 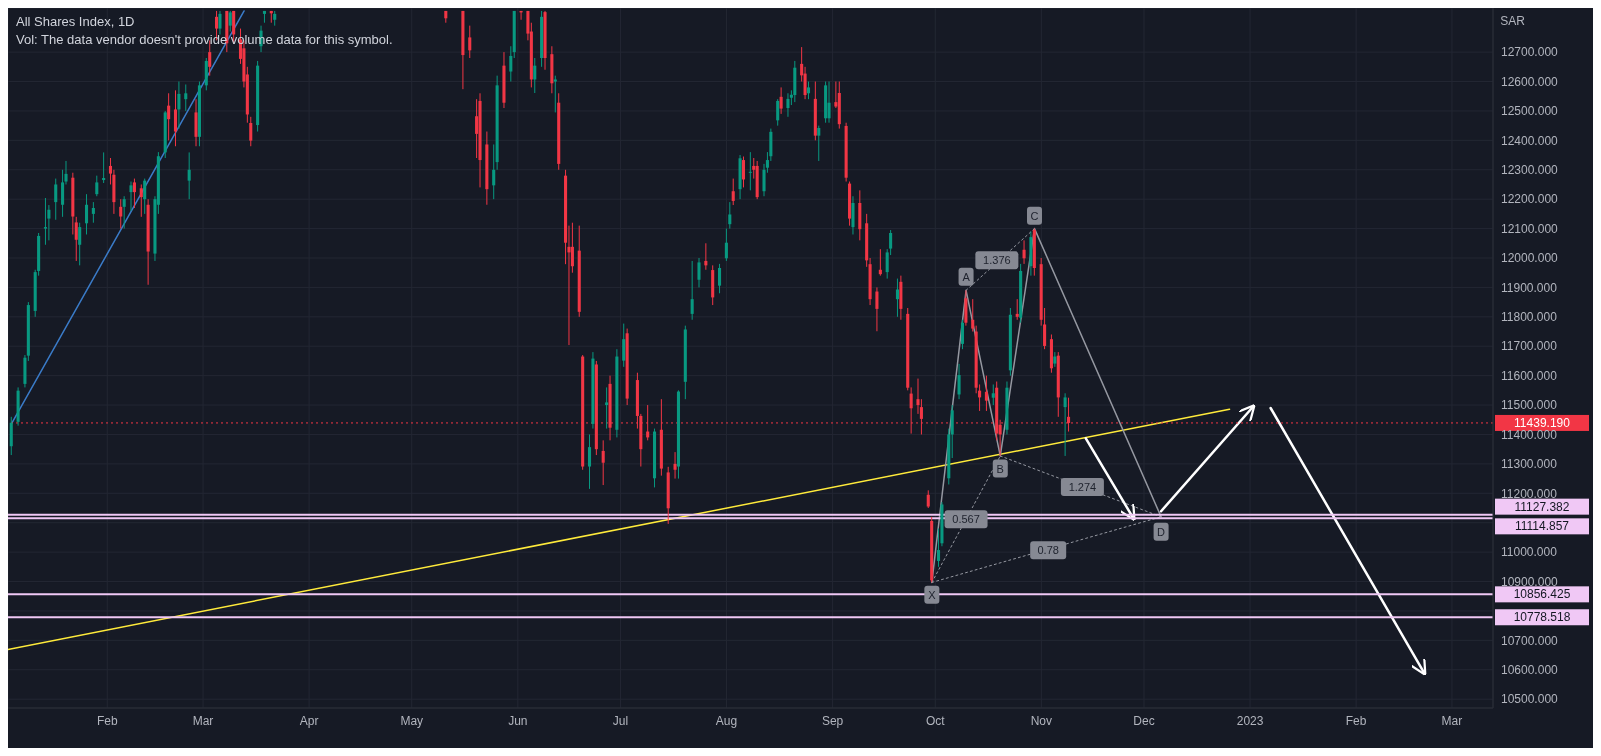 What do you see at coordinates (997, 260) in the screenshot?
I see `annotation: 1.376` at bounding box center [997, 260].